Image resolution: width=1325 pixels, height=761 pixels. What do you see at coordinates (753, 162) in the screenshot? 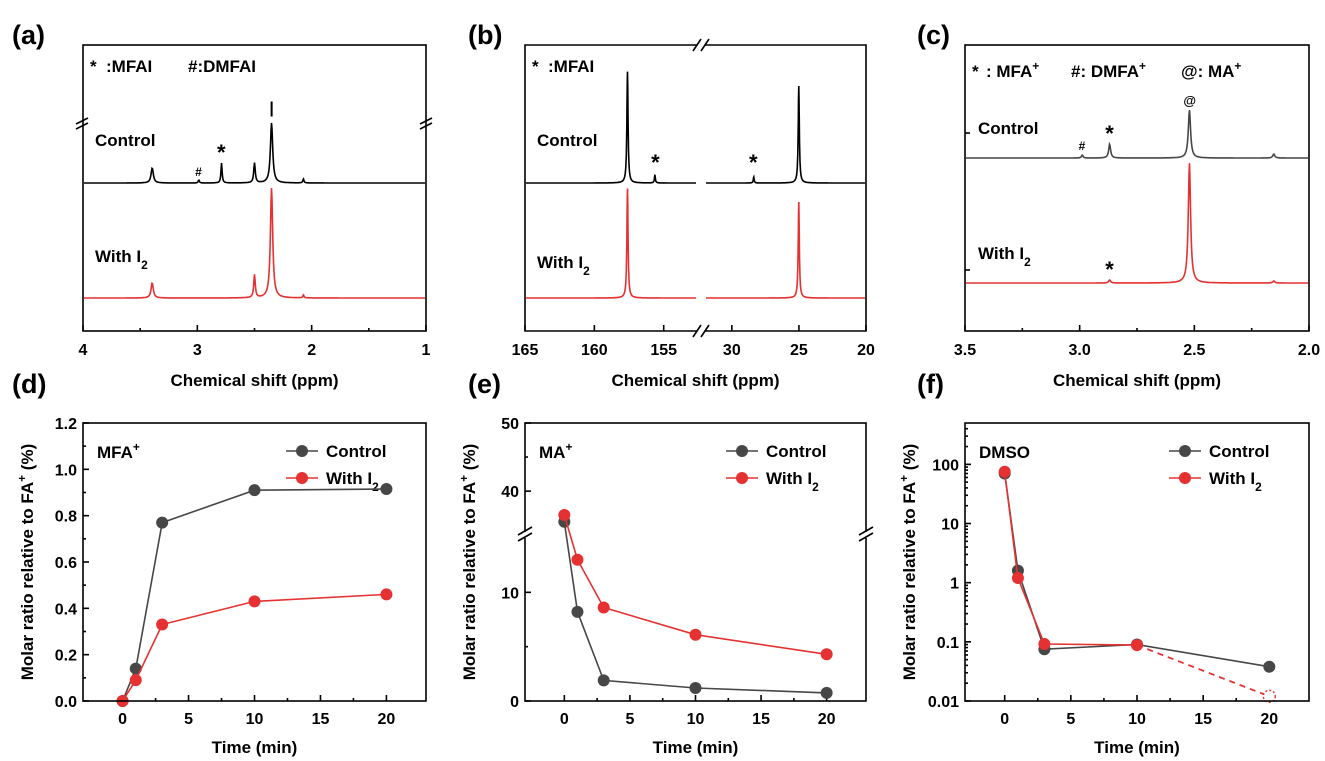
I see `panel-b-peak-mark-star-2: *` at bounding box center [753, 162].